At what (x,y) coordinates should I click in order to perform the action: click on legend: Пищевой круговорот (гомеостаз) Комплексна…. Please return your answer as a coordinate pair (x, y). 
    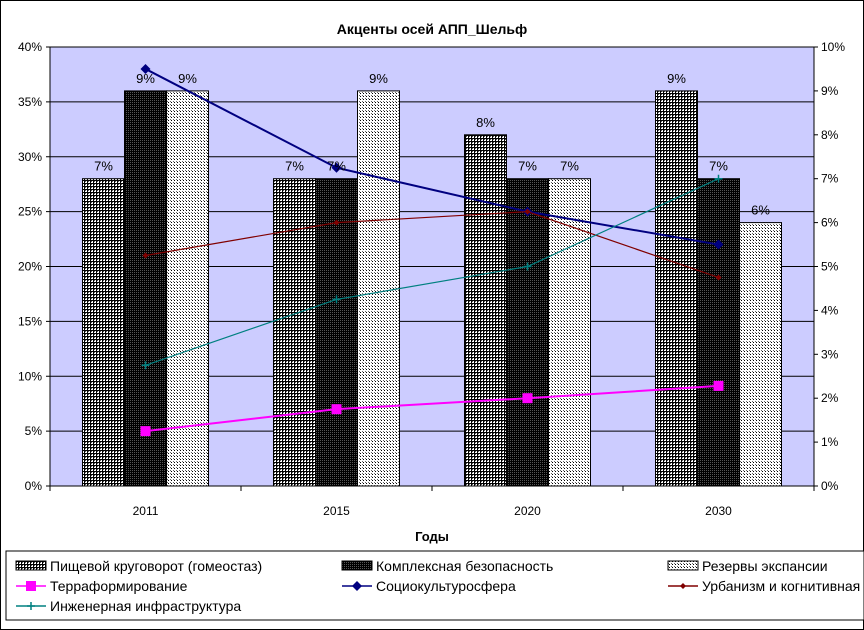
    Looking at the image, I should click on (437, 586).